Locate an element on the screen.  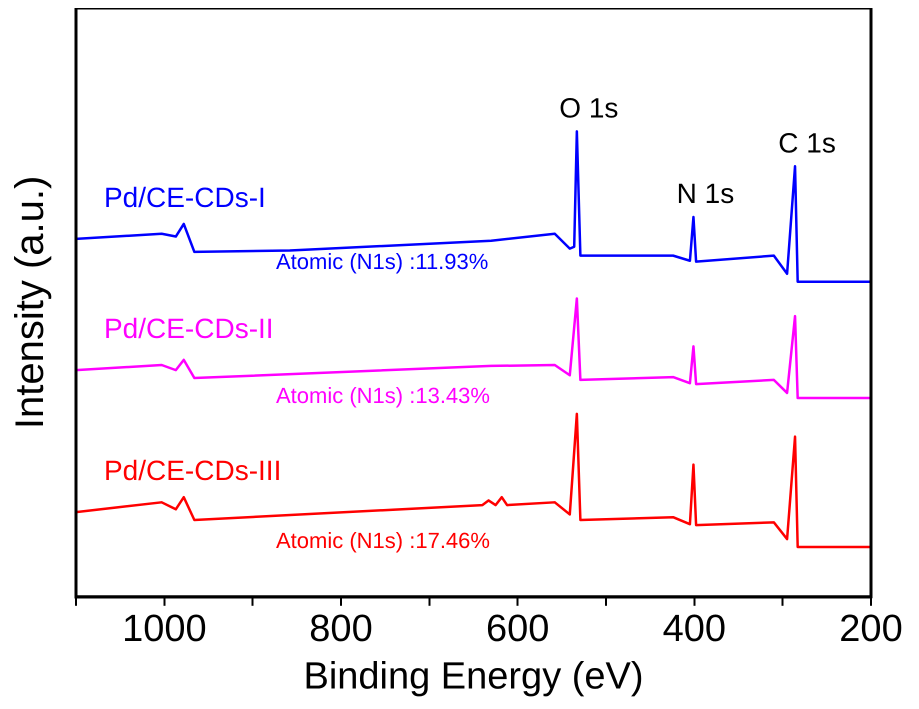
x-tick-label: 600 is located at coordinates (518, 629).